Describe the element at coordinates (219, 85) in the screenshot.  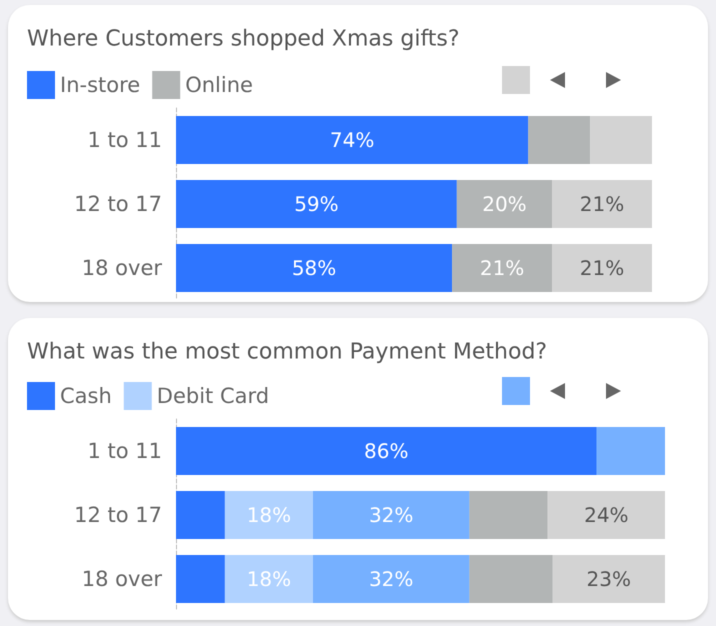
I see `legend-label: Online` at that location.